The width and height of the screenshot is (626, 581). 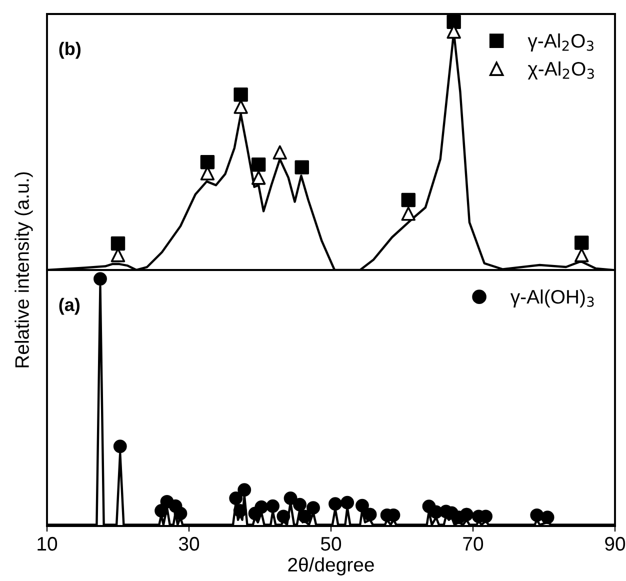 What do you see at coordinates (561, 42) in the screenshot?
I see `legend-label: γ-Al$_{2}$O$_{3}$` at bounding box center [561, 42].